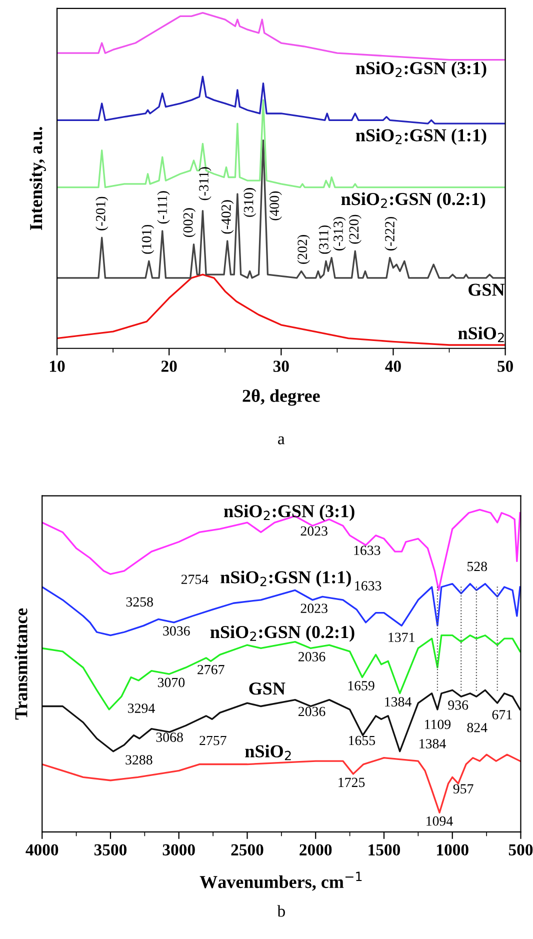 This screenshot has width=533, height=939. What do you see at coordinates (391, 233) in the screenshot?
I see `annotation: (-222)` at bounding box center [391, 233].